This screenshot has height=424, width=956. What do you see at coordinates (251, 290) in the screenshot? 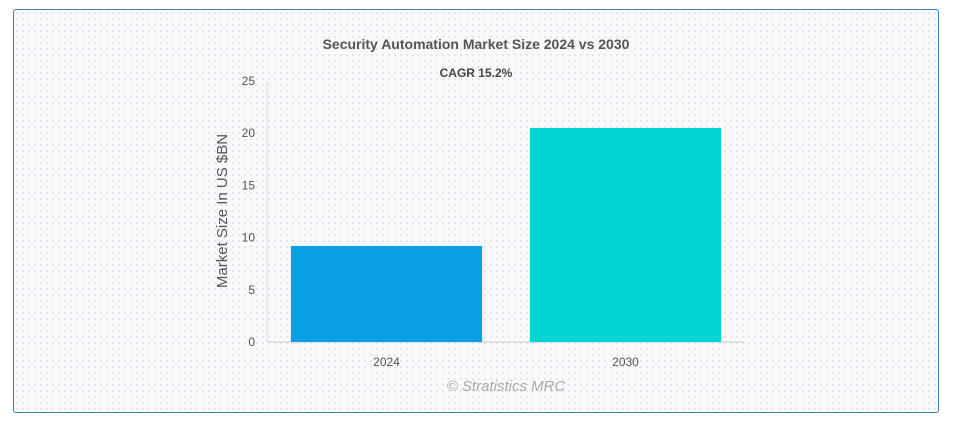
I see `y-tick-label: 5` at bounding box center [251, 290].